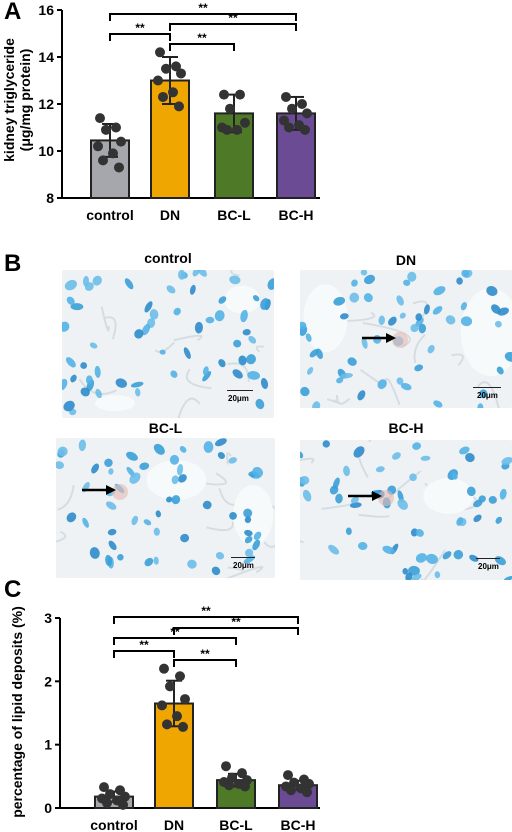 This screenshot has height=832, width=512. Describe the element at coordinates (13, 589) in the screenshot. I see `panel-label-c: C` at that location.